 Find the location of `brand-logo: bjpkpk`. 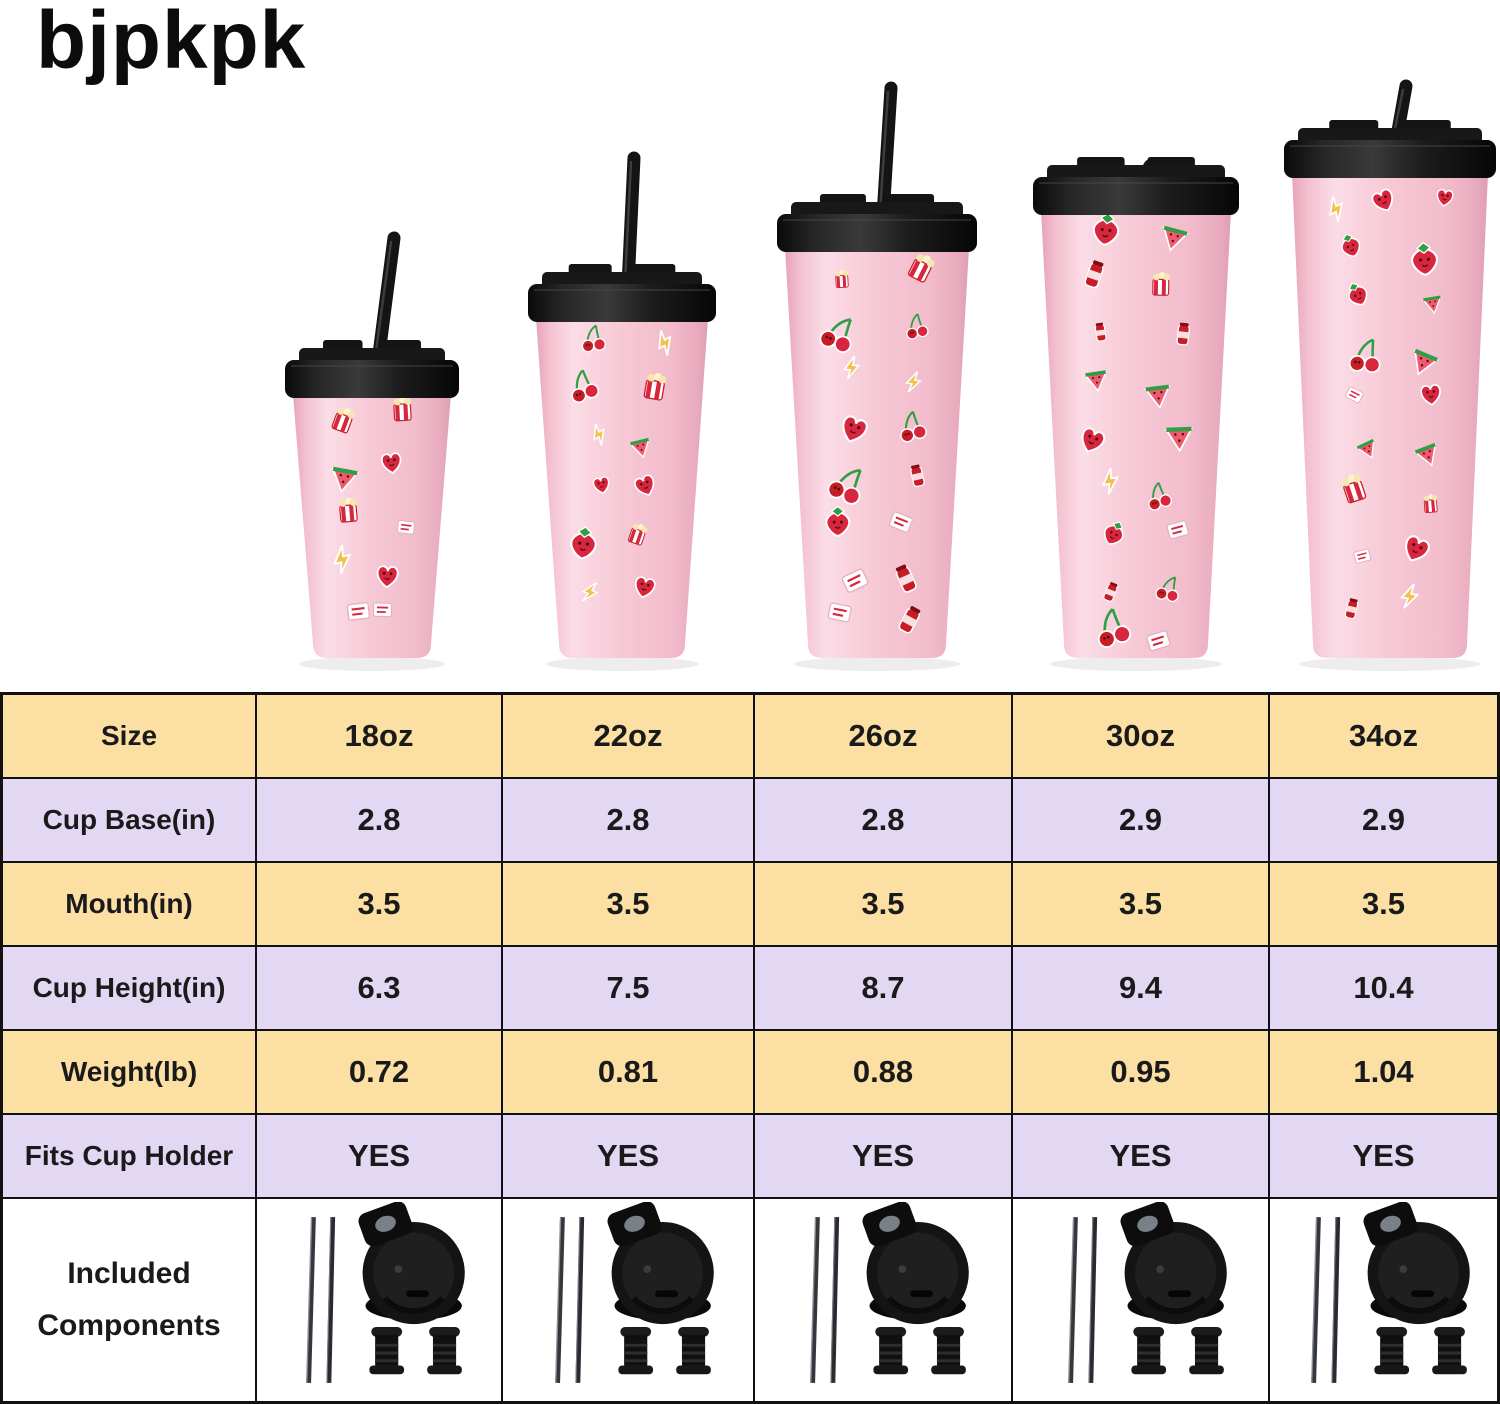

brand-logo: bjpkpk is located at coordinates (171, 43).